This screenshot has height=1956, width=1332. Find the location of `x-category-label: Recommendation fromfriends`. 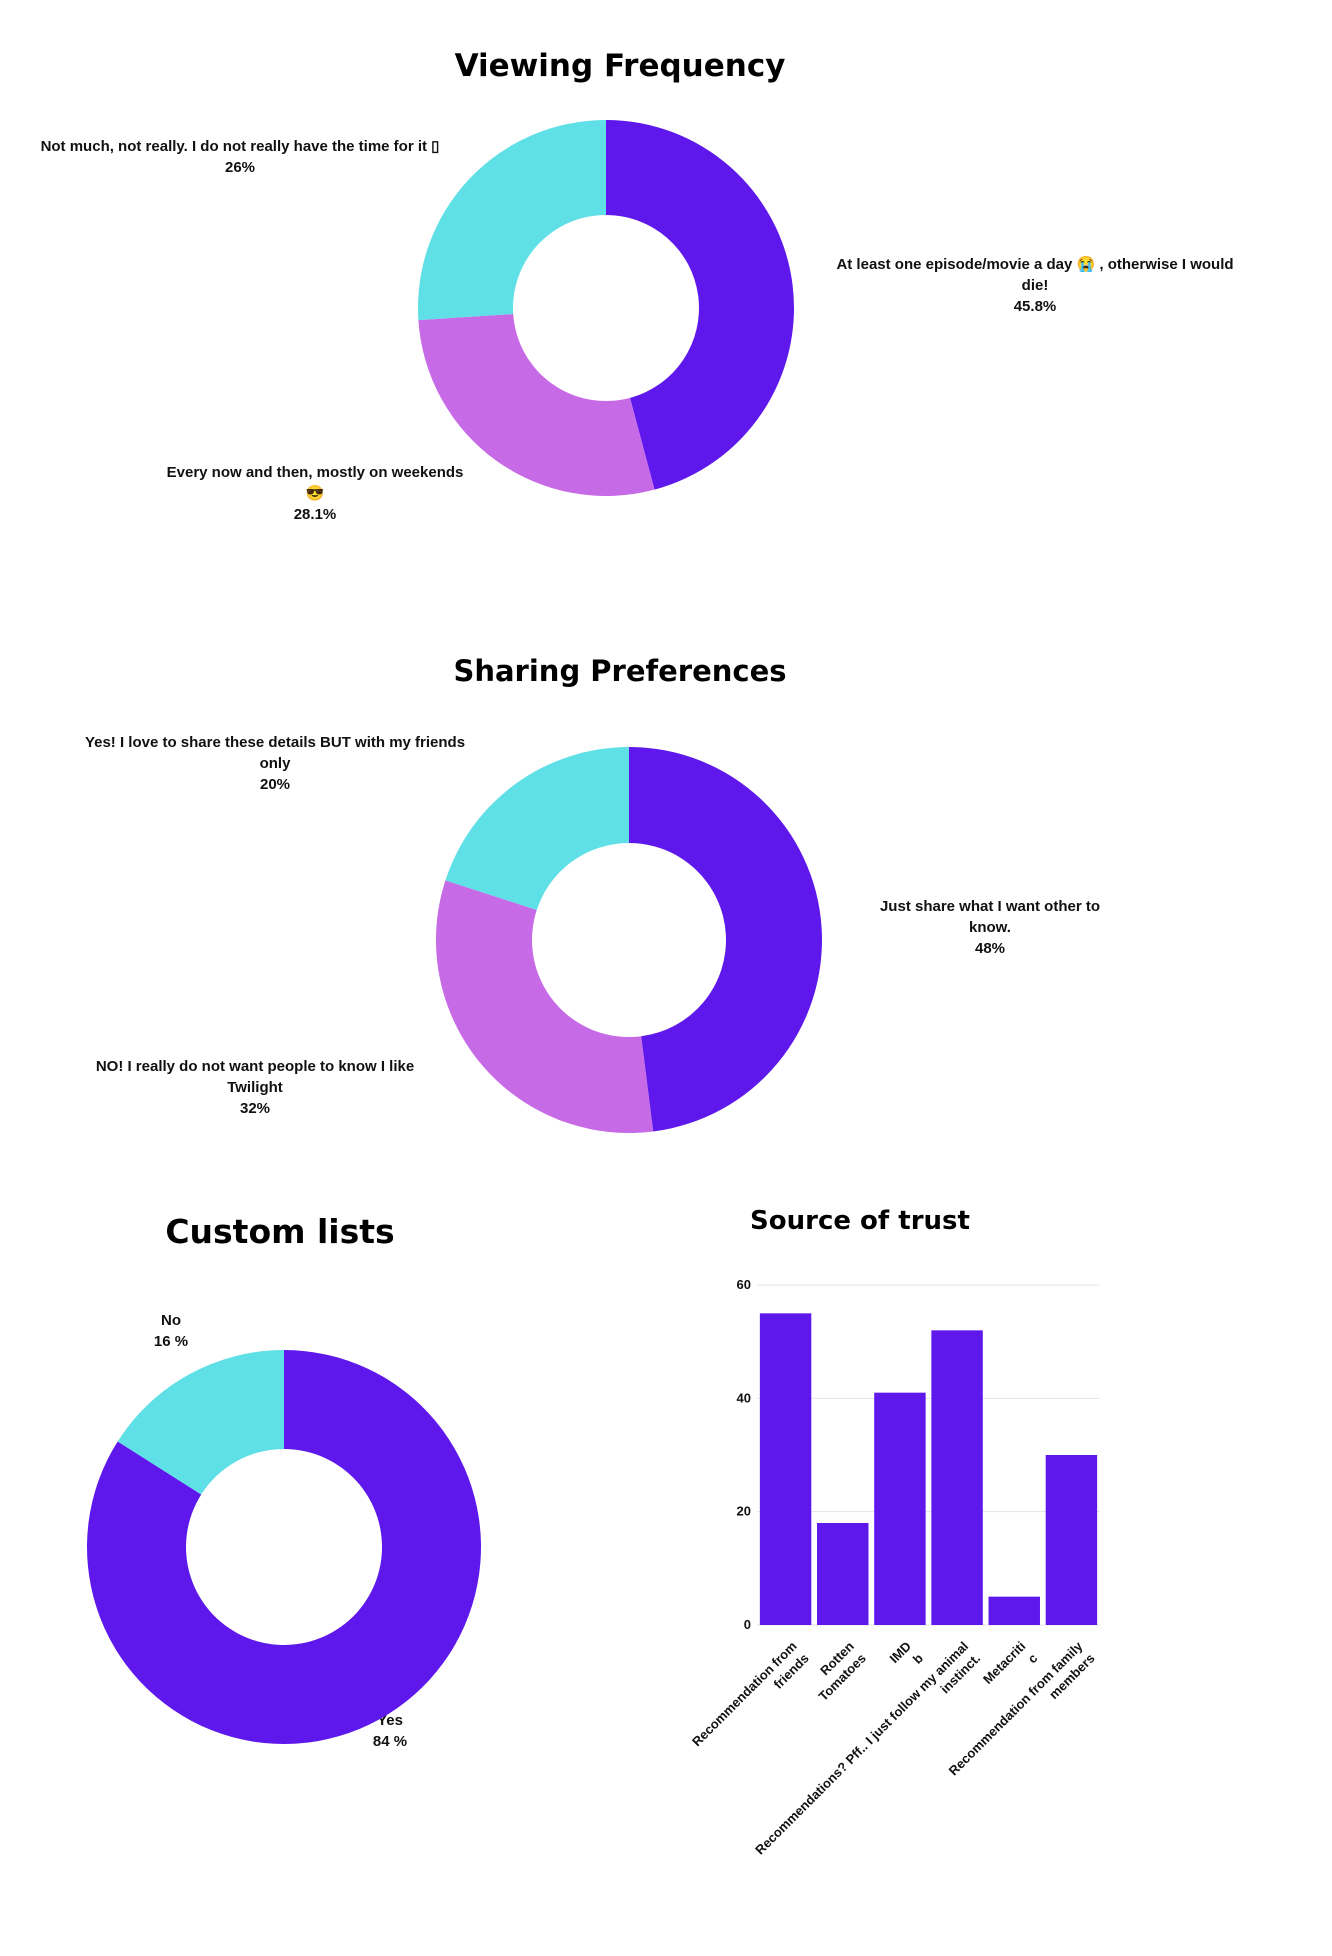

x-category-label: Recommendation fromfriends is located at coordinates (750, 1700).